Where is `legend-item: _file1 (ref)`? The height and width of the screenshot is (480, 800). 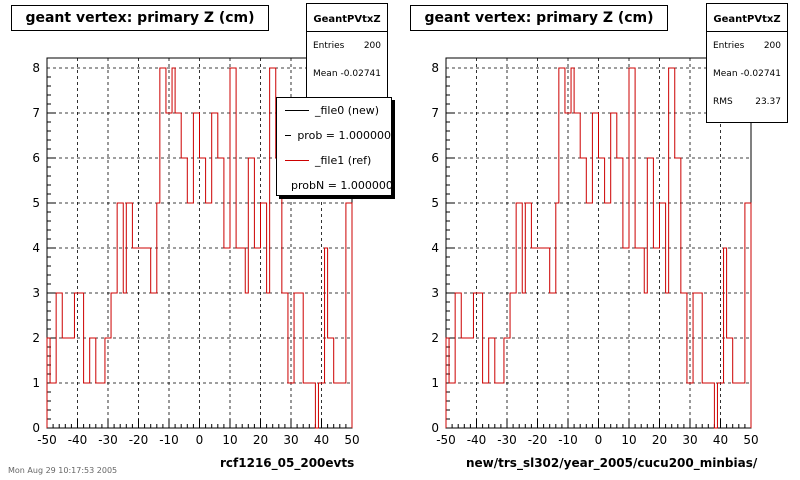
legend-item: _file1 (ref) is located at coordinates (334, 160).